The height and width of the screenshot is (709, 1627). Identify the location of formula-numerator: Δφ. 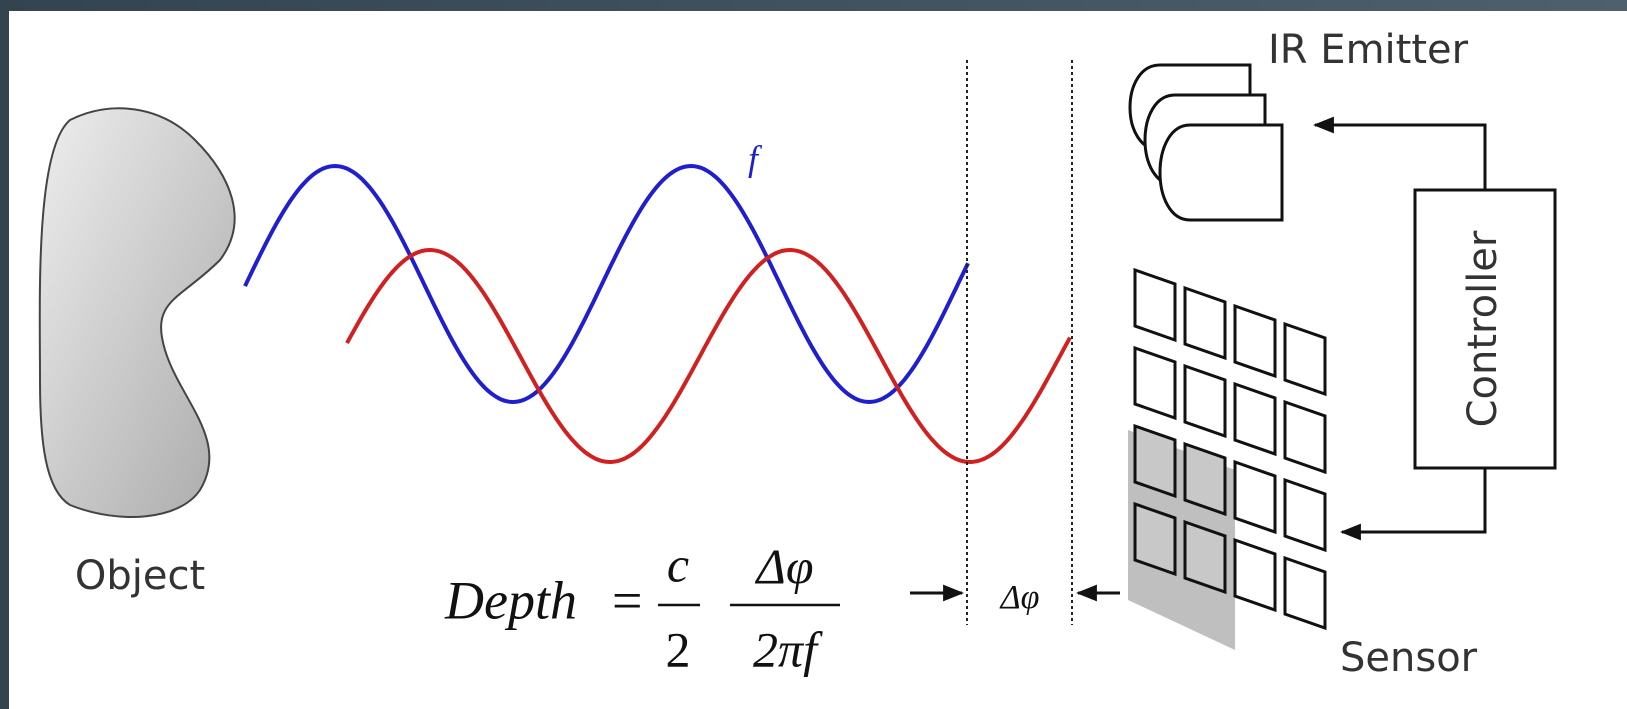
(783, 566).